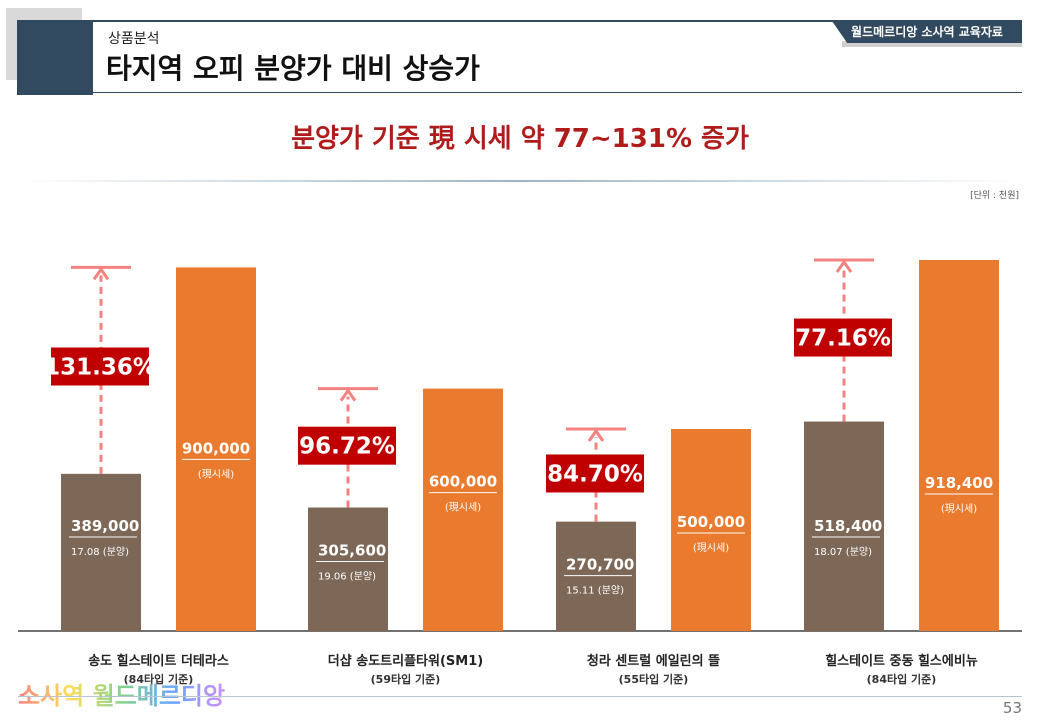  What do you see at coordinates (600, 565) in the screenshot?
I see `sale-value-label: 270,700` at bounding box center [600, 565].